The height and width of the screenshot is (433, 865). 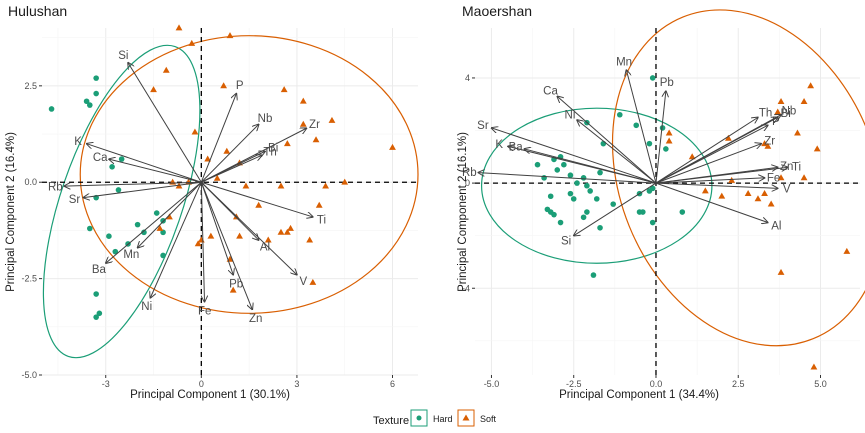 I want to click on hulushan-loading-arrow-v, so click(x=248, y=228).